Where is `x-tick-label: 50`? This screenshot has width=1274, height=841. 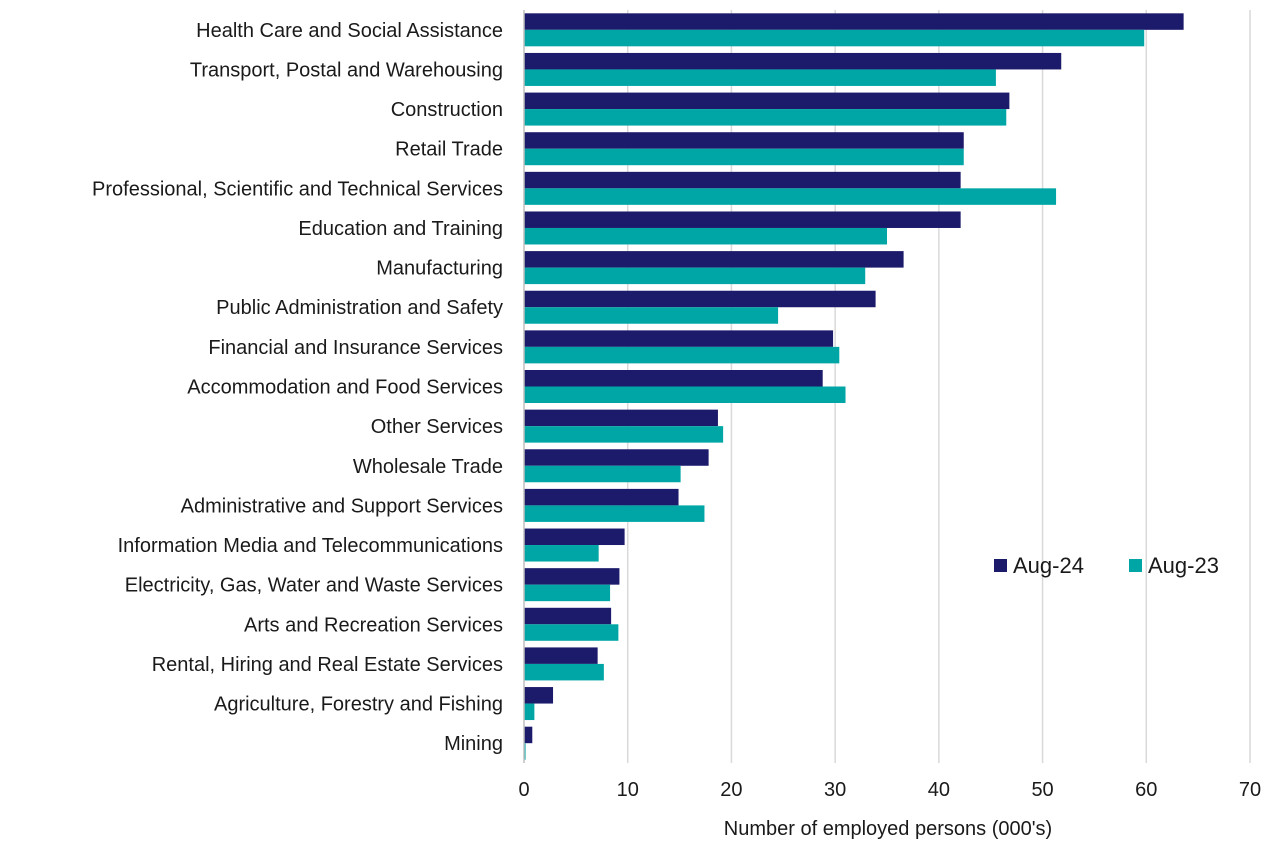 x-tick-label: 50 is located at coordinates (1042, 790).